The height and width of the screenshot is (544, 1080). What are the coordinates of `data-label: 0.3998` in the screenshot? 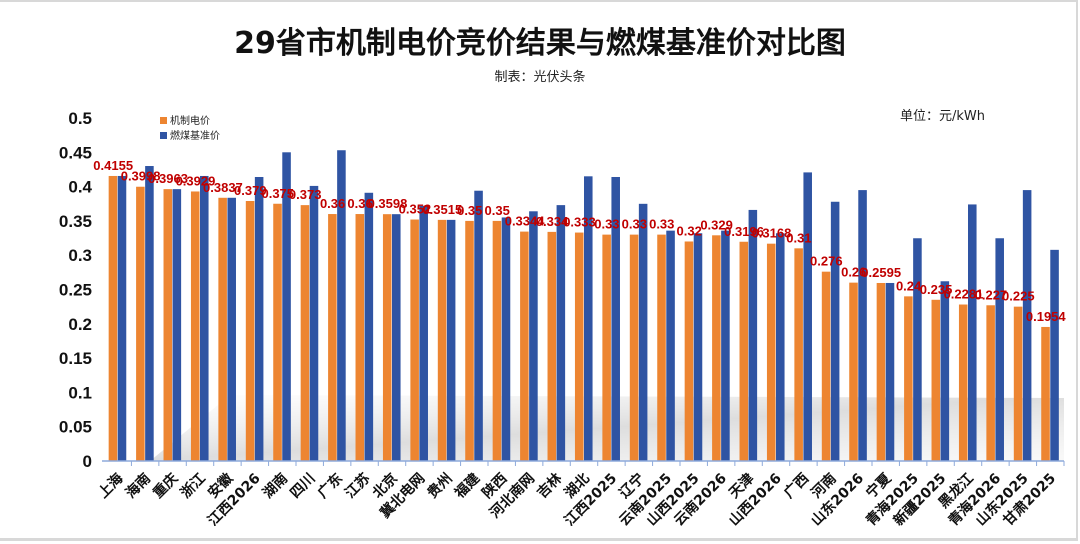 It's located at (141, 176).